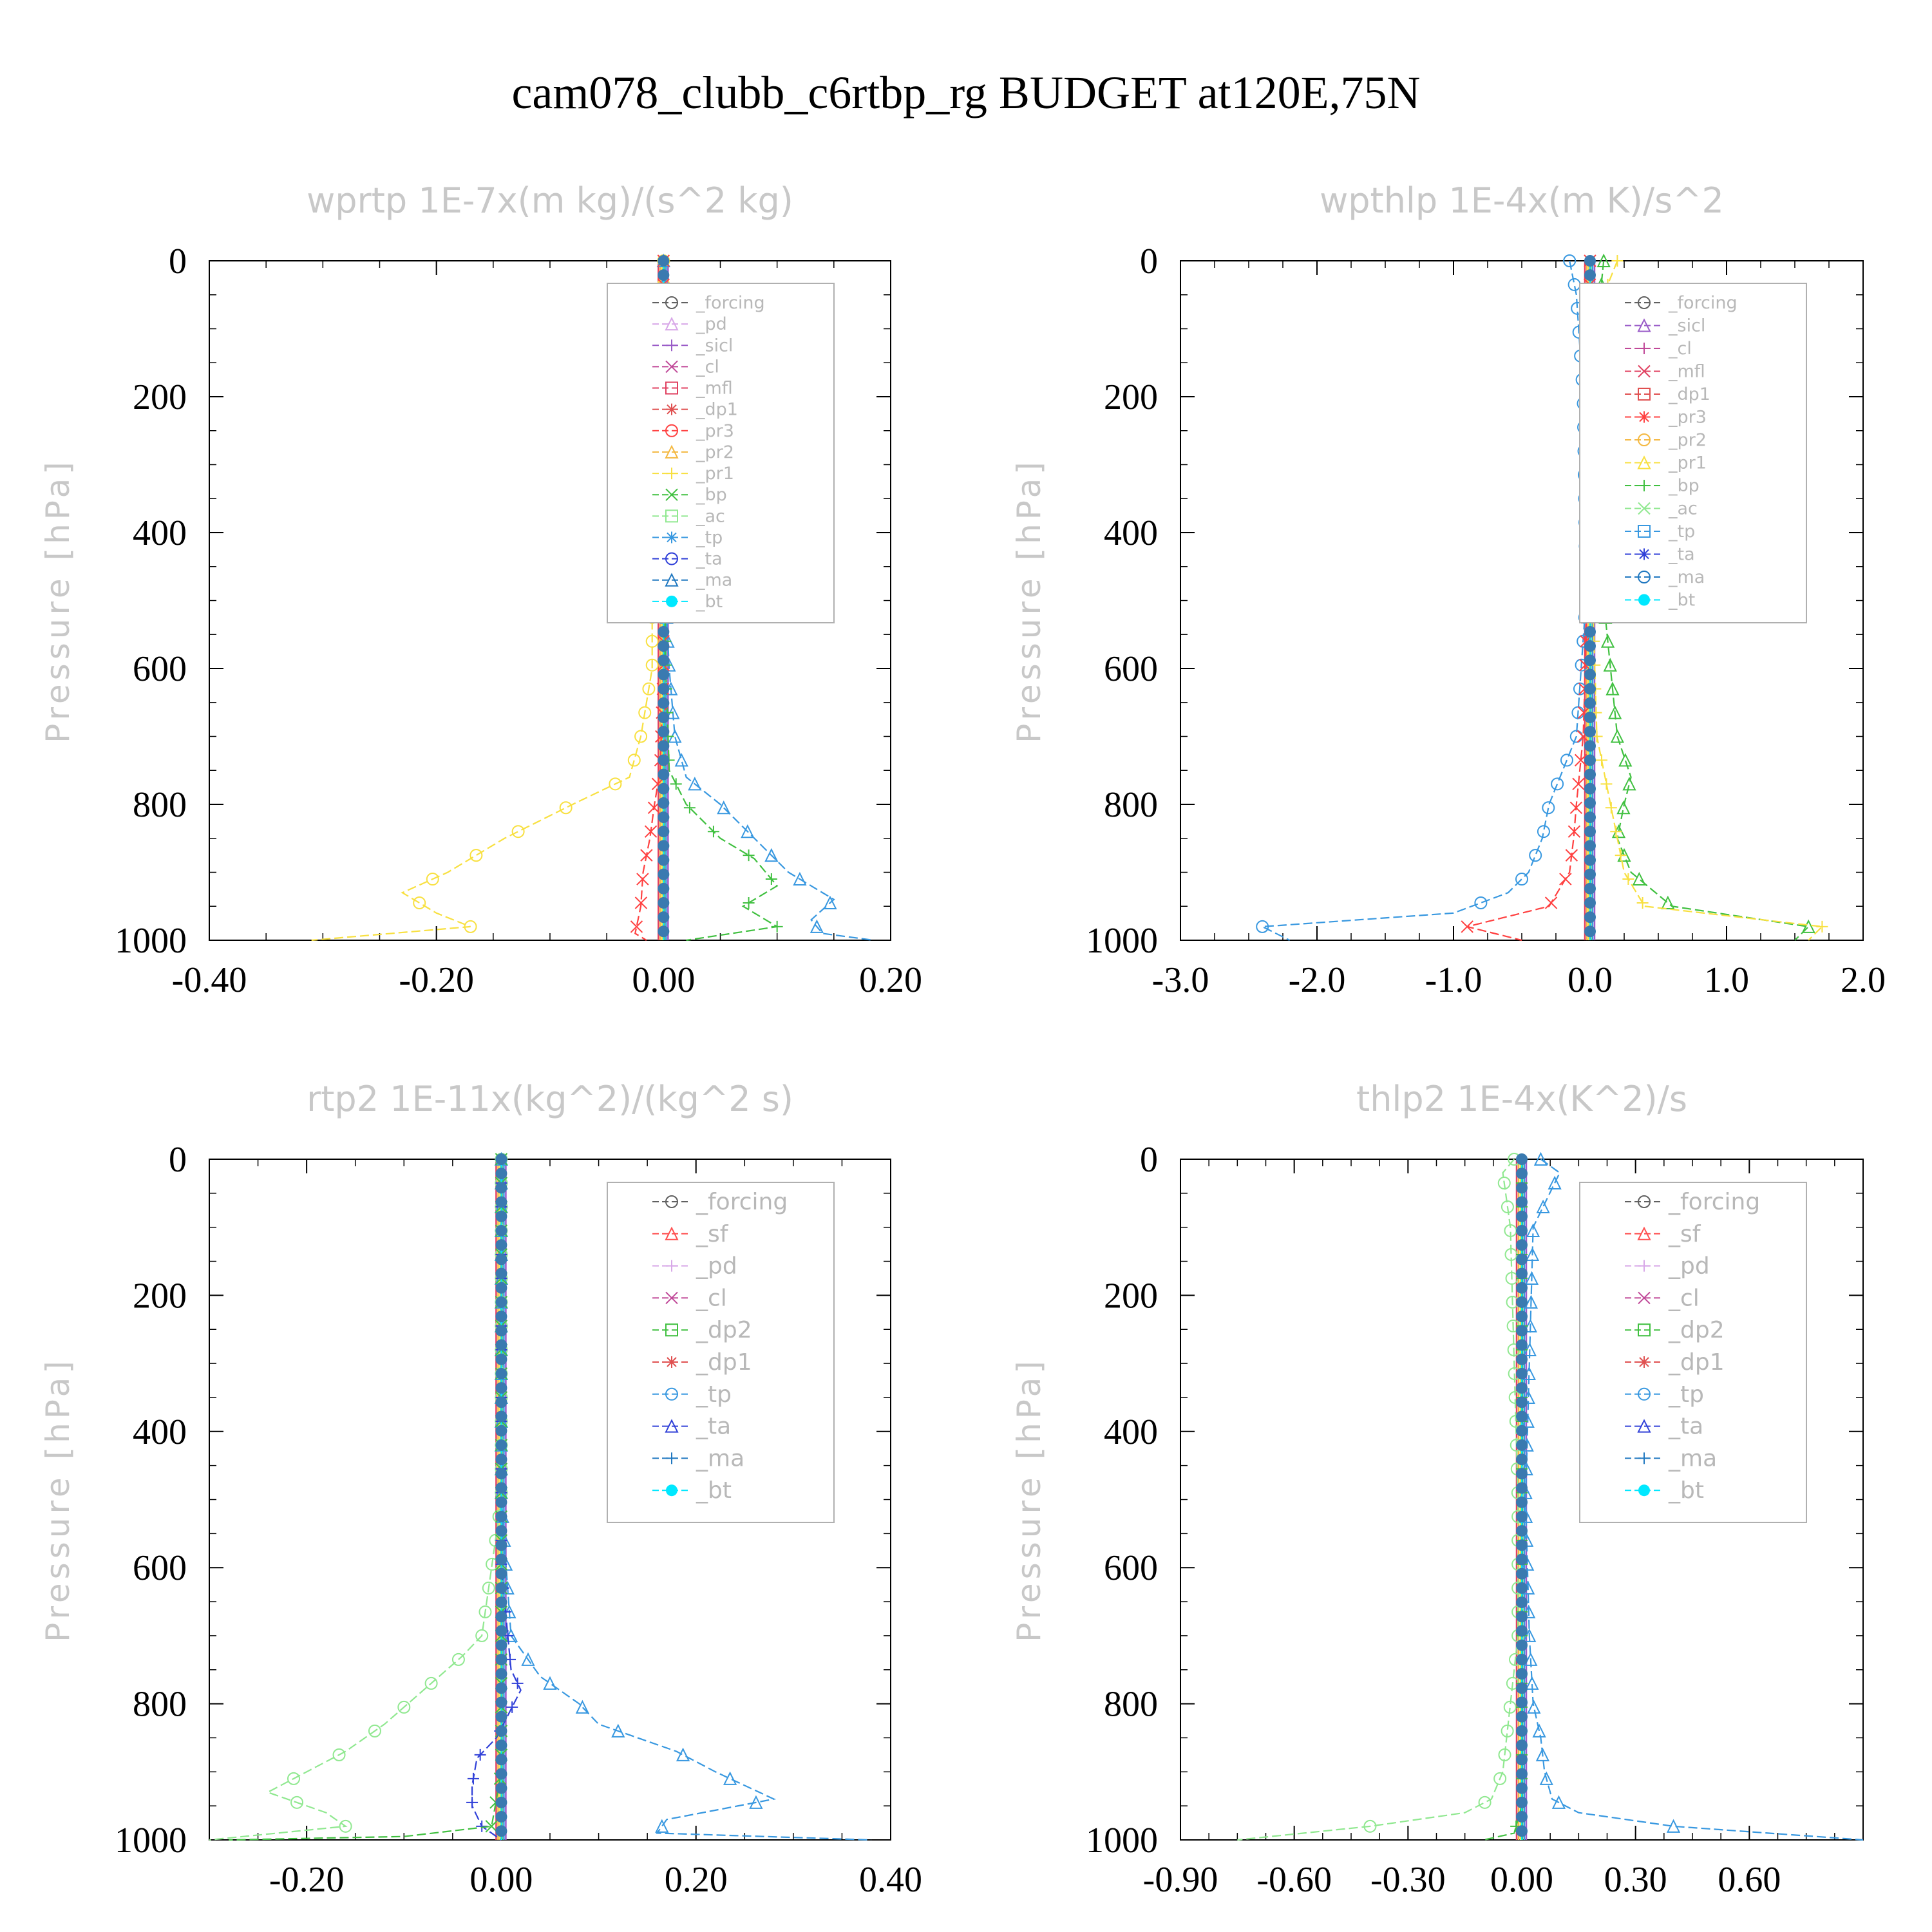 This screenshot has width=1932, height=1932. Describe the element at coordinates (1029, 601) in the screenshot. I see `y-axis-label: Pressure [hPa]` at that location.